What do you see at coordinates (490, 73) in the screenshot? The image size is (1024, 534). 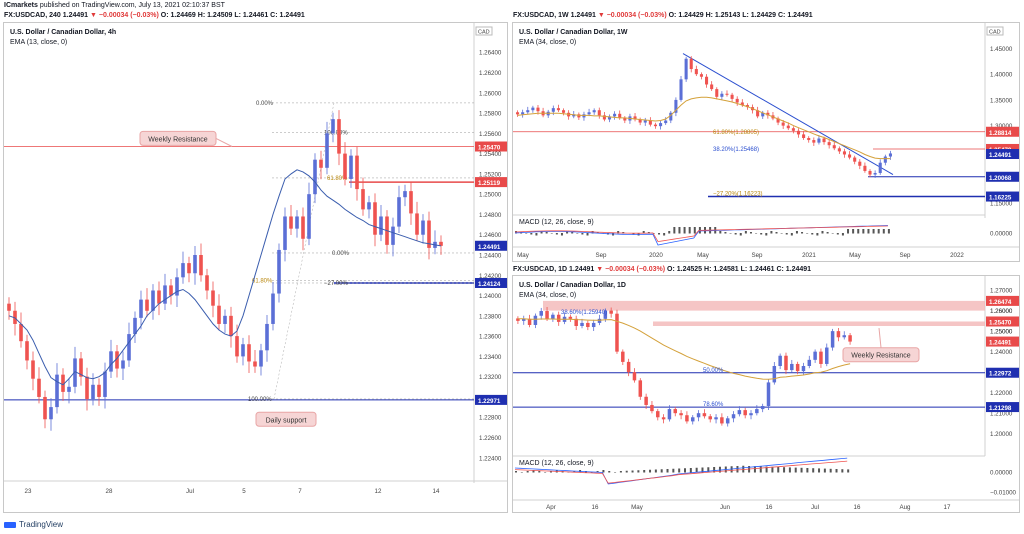 I see `price-tick-label: 1.26200` at bounding box center [490, 73].